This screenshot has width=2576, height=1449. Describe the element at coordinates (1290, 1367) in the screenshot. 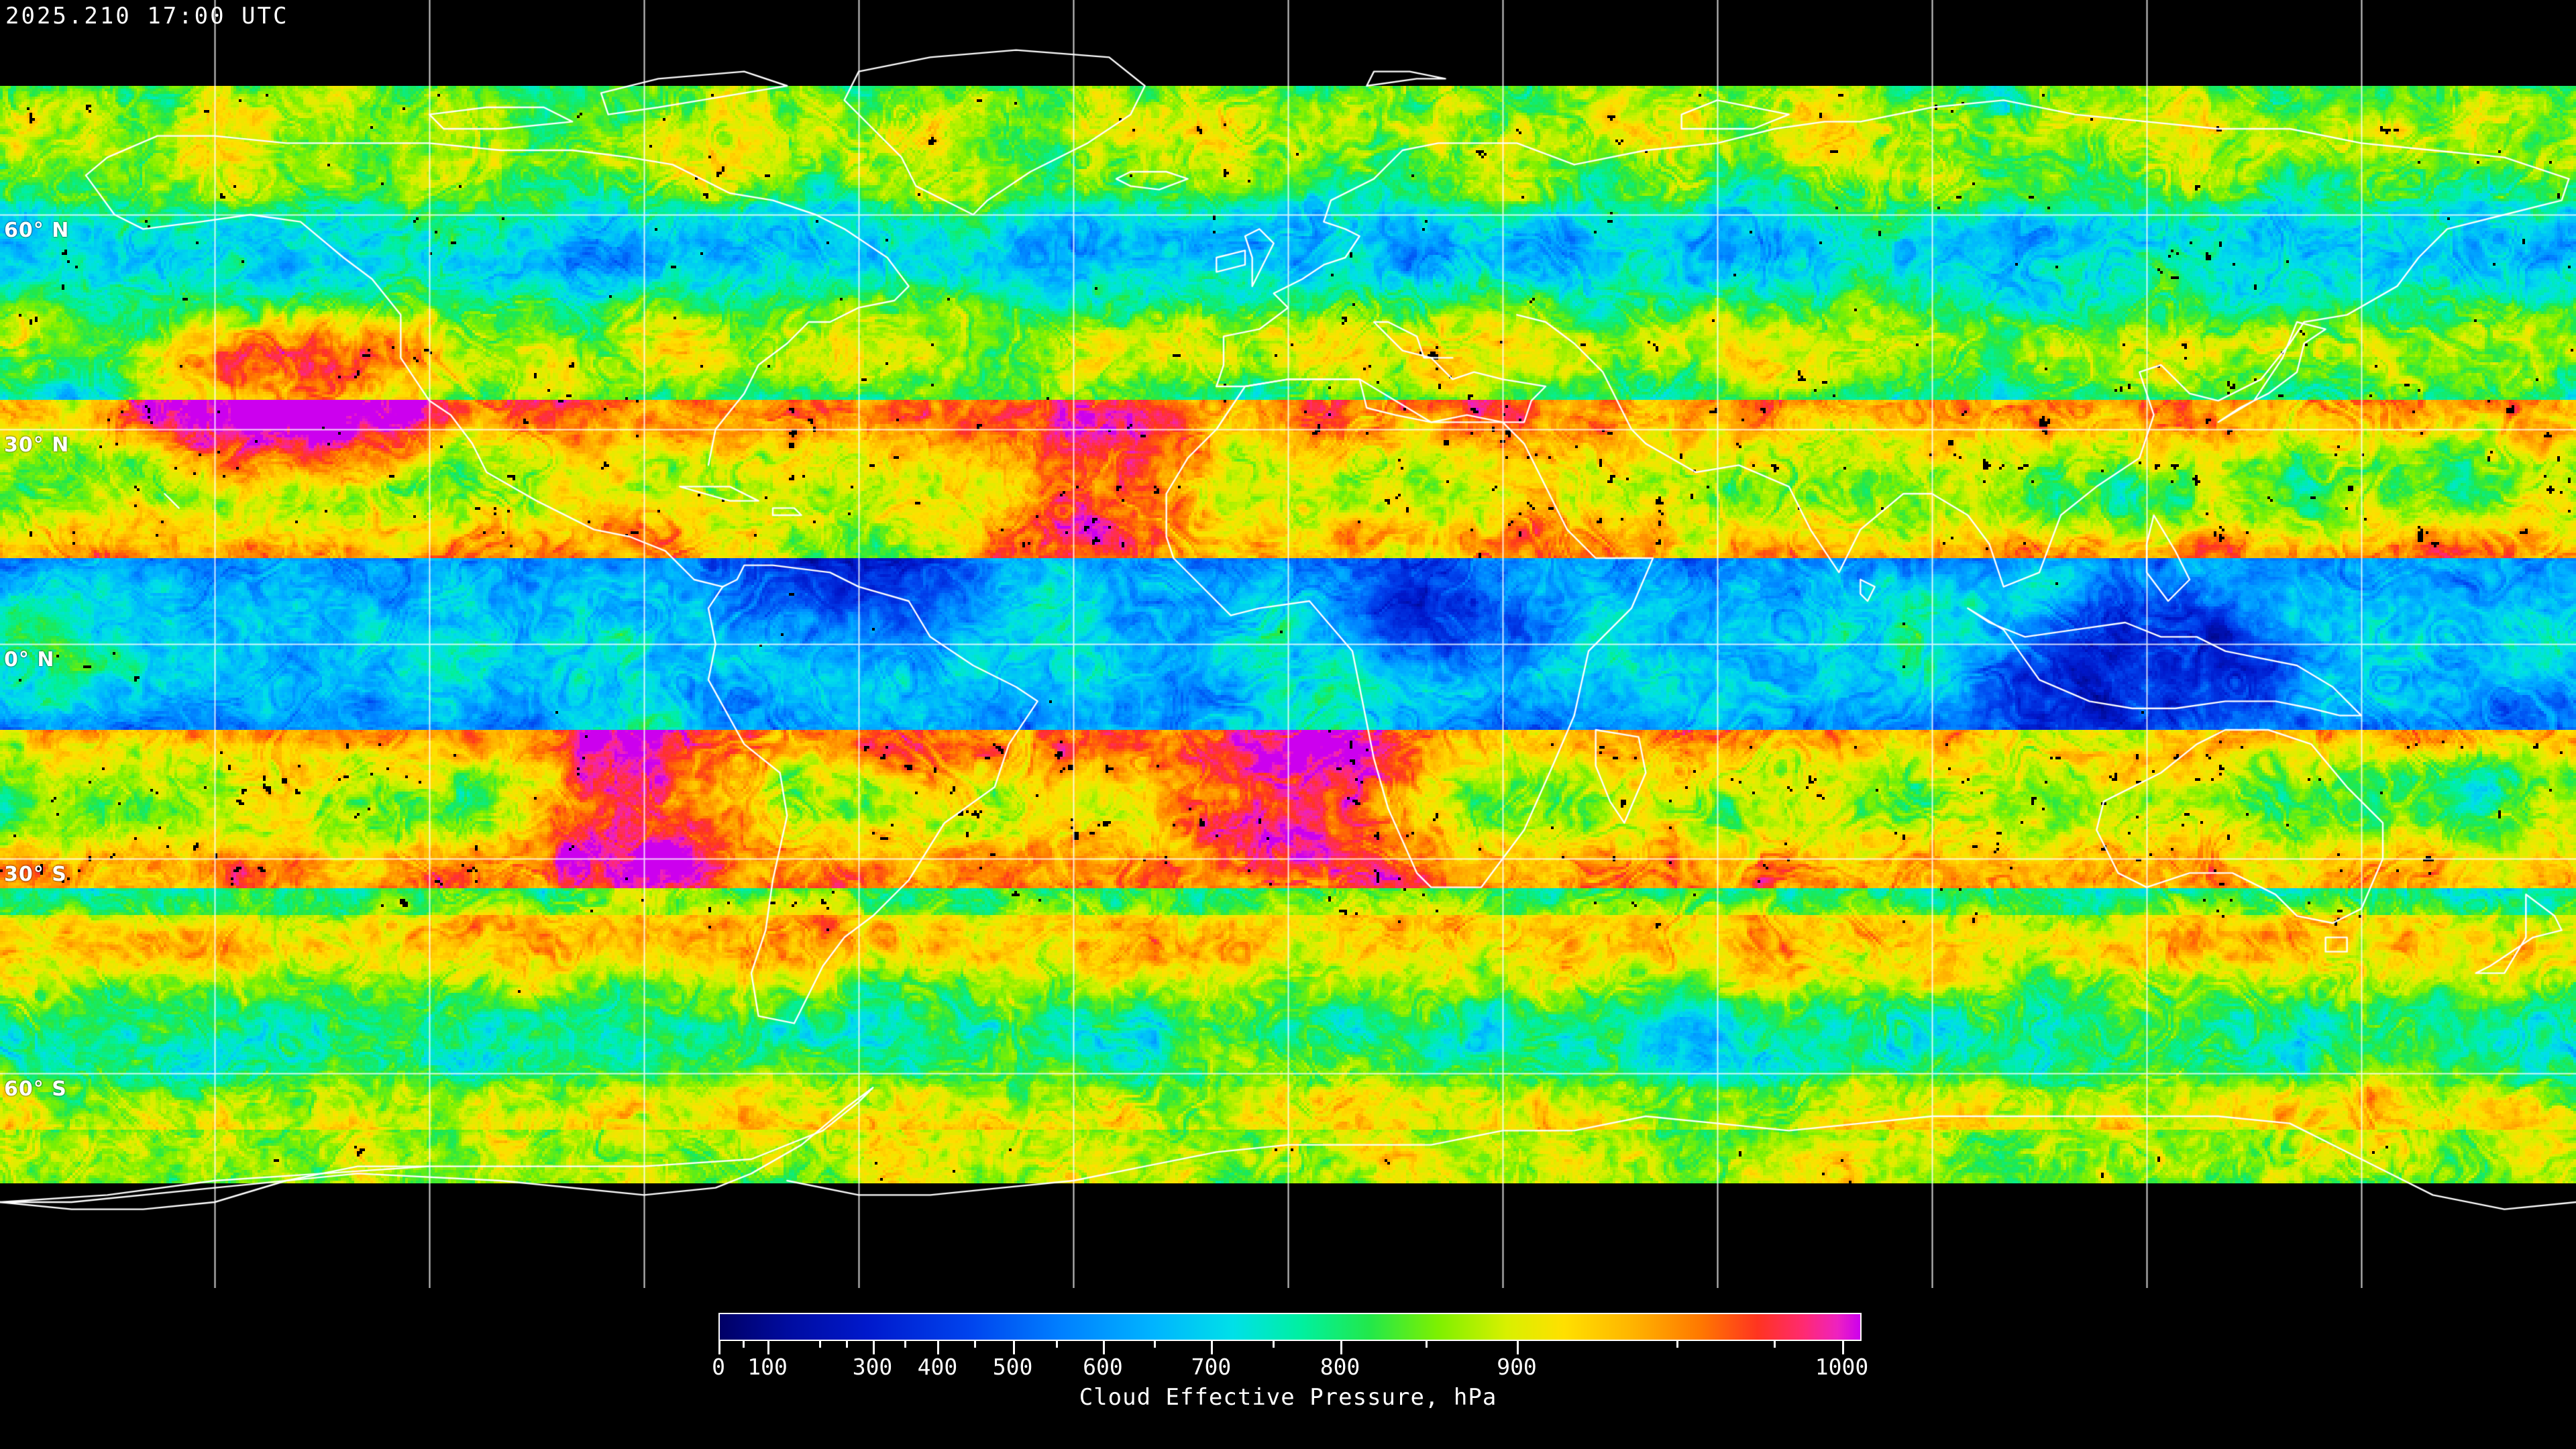

I see `colorbar-tick-labels: 0 100 300 400 500 600 700 800 900 1000` at that location.